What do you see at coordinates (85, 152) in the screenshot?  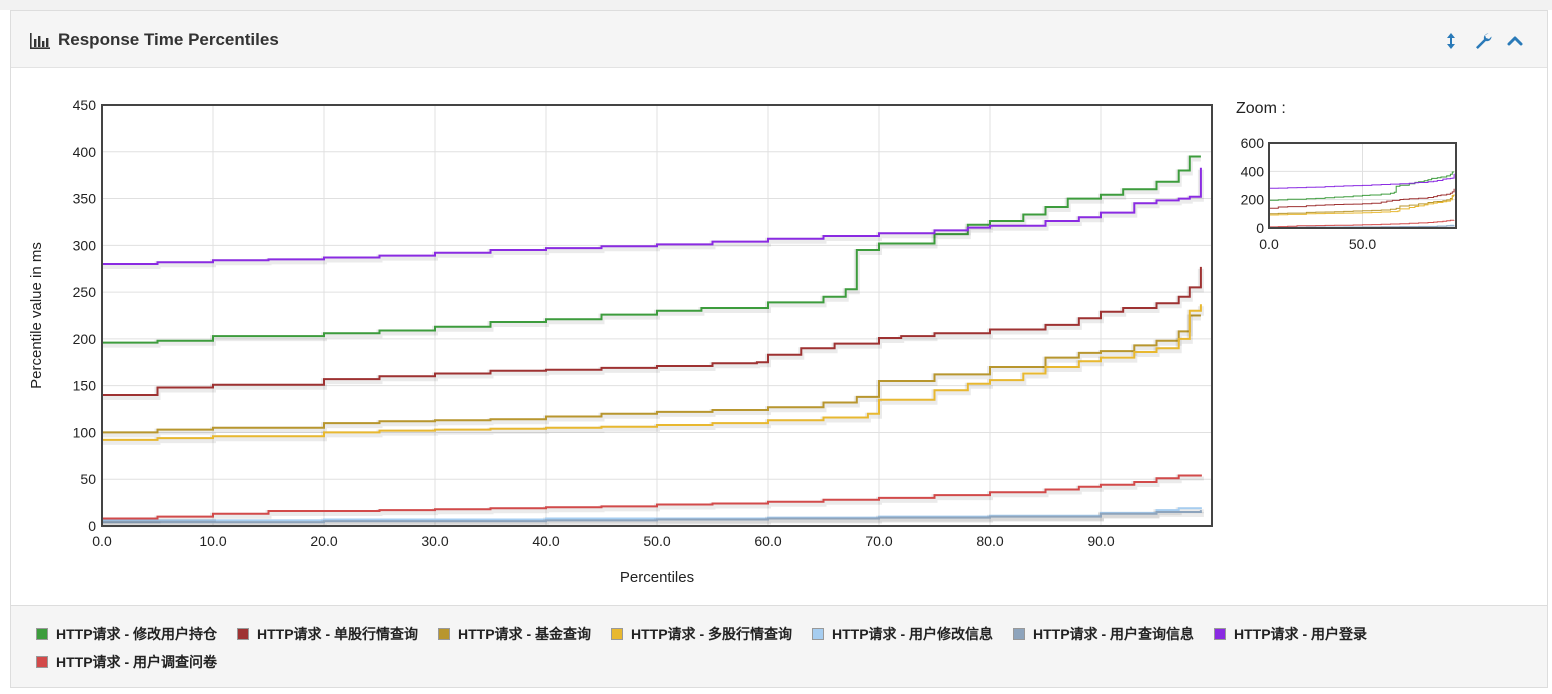 I see `y-tick-label: 400` at bounding box center [85, 152].